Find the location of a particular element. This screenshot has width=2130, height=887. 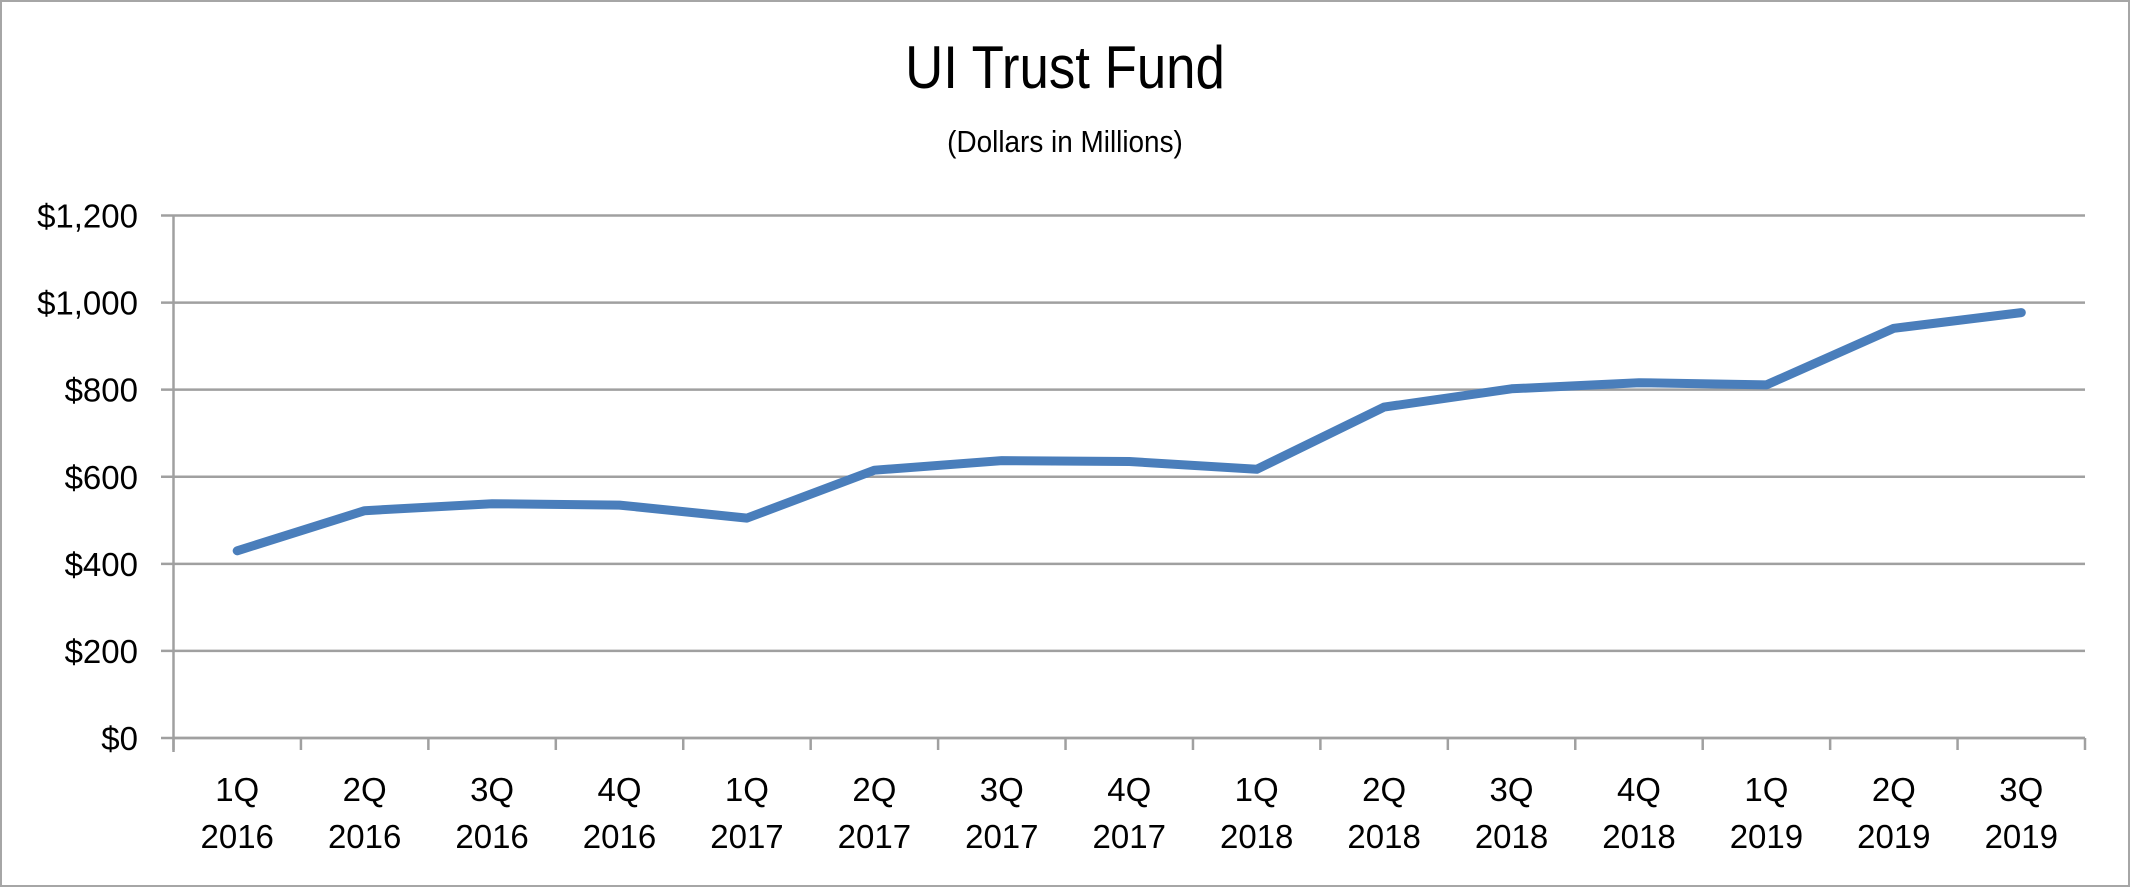

y-tick-label: $200 is located at coordinates (101, 651).